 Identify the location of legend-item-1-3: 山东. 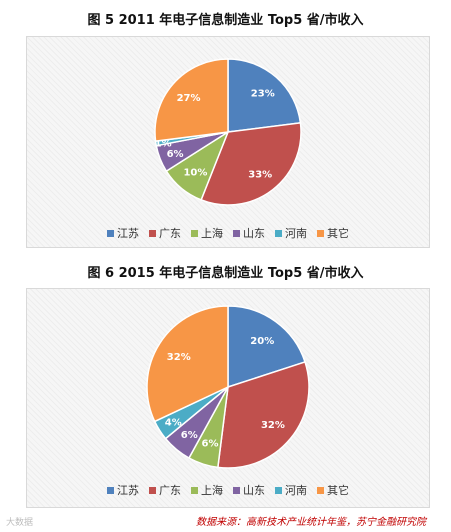
(249, 490).